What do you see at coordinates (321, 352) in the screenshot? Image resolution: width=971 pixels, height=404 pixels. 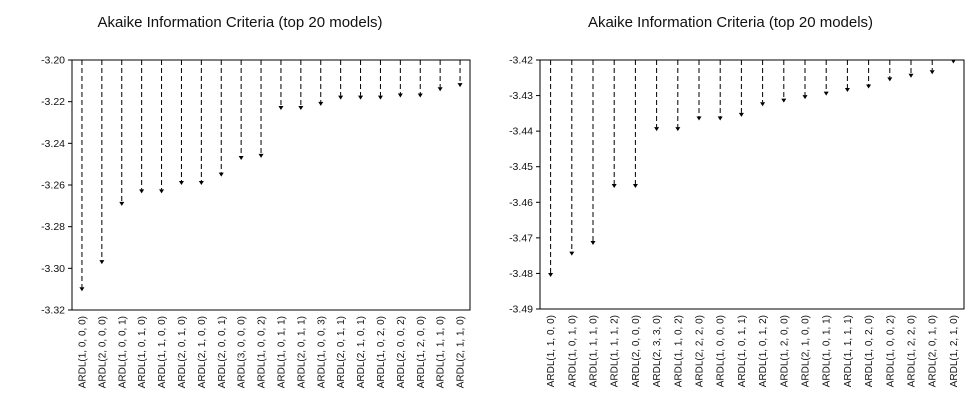 I see `x-category-label: ARDL(1, 0, 0, 3)` at bounding box center [321, 352].